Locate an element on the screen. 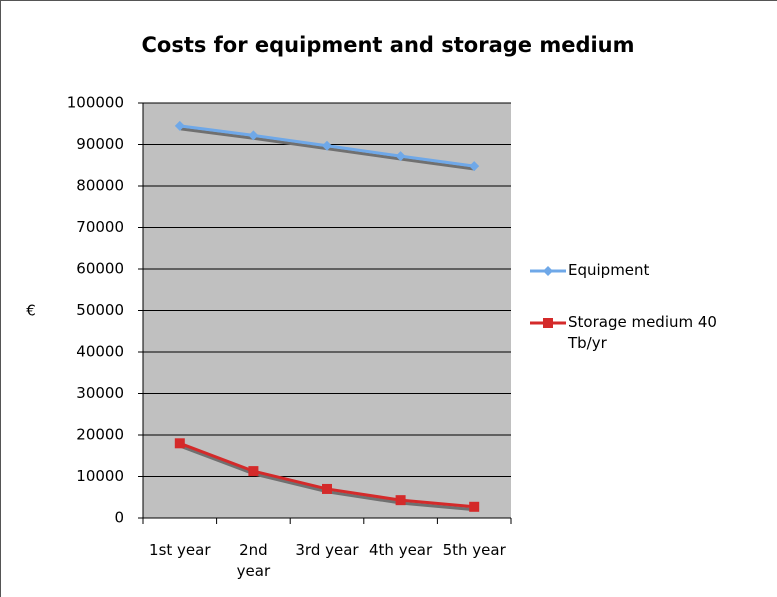  y-tick-label: 50000 is located at coordinates (100, 310).